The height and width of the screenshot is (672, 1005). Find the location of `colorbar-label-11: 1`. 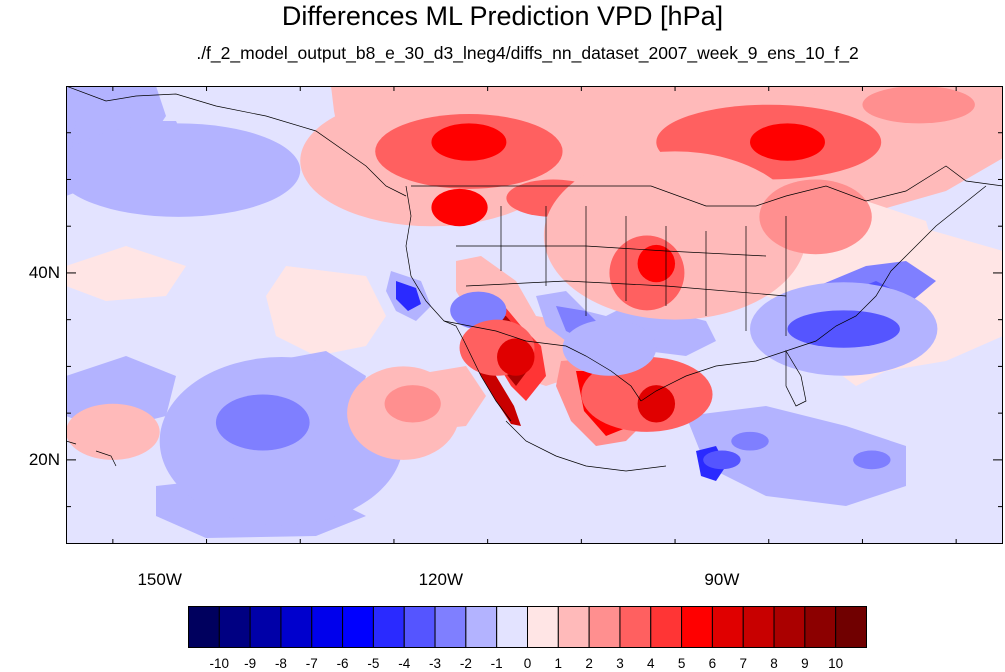

colorbar-label-11: 1 is located at coordinates (558, 663).